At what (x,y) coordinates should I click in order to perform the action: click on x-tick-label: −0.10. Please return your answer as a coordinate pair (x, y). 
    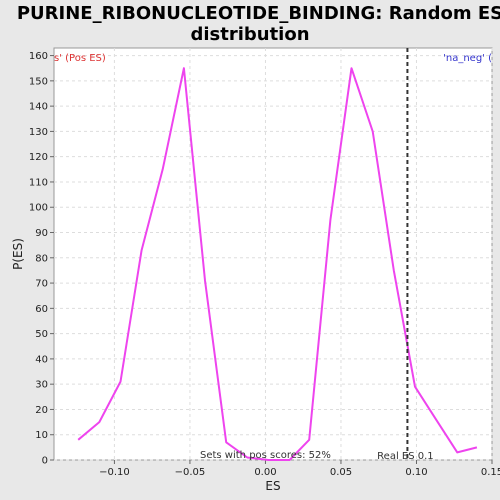
    Looking at the image, I should click on (114, 472).